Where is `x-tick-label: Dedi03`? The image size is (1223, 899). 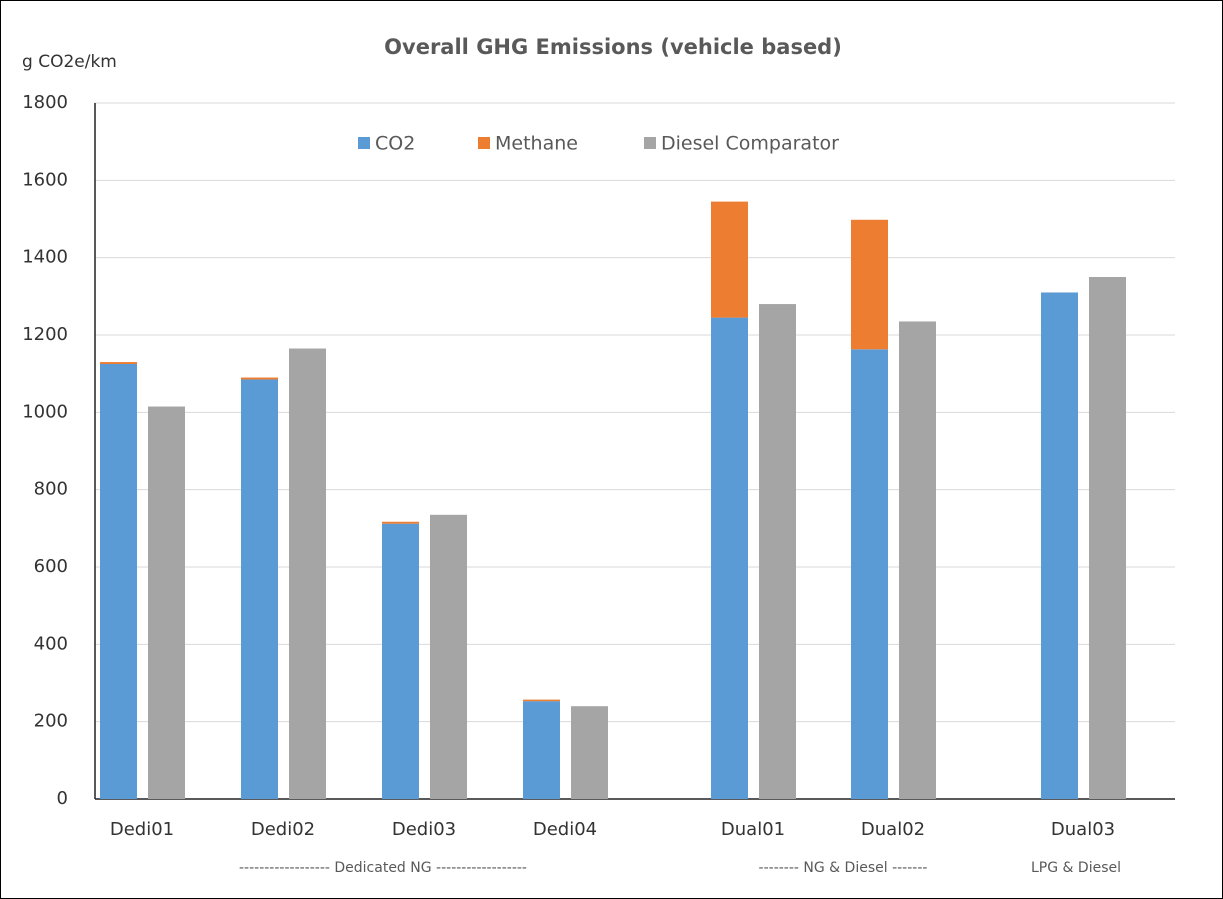 x-tick-label: Dedi03 is located at coordinates (424, 829).